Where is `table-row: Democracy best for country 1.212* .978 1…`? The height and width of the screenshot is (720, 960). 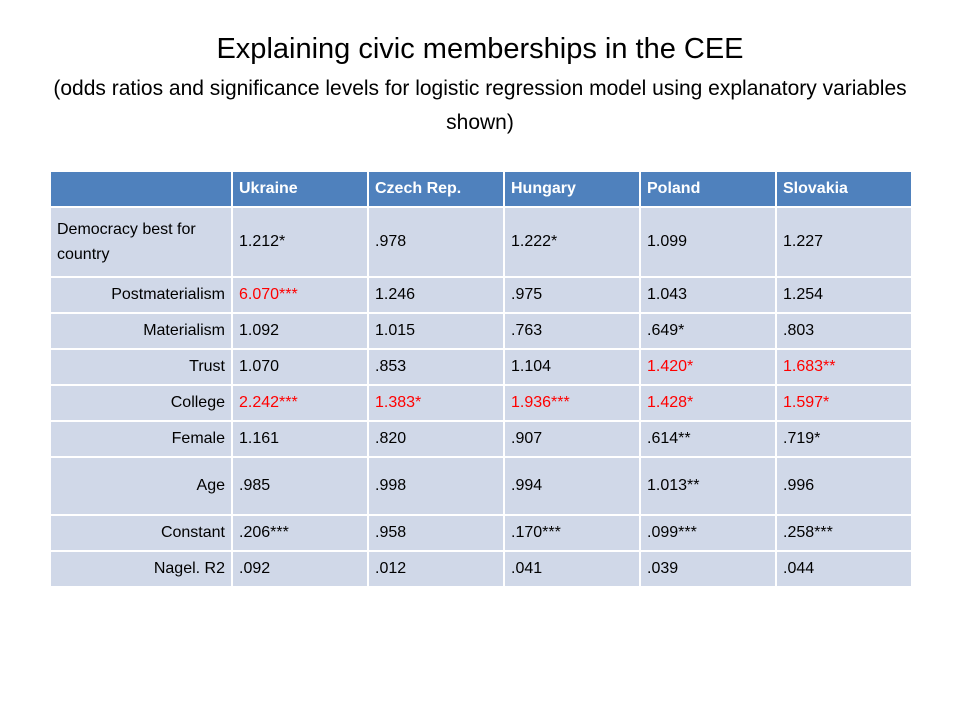 table-row: Democracy best for country 1.212* .978 1… is located at coordinates (481, 242).